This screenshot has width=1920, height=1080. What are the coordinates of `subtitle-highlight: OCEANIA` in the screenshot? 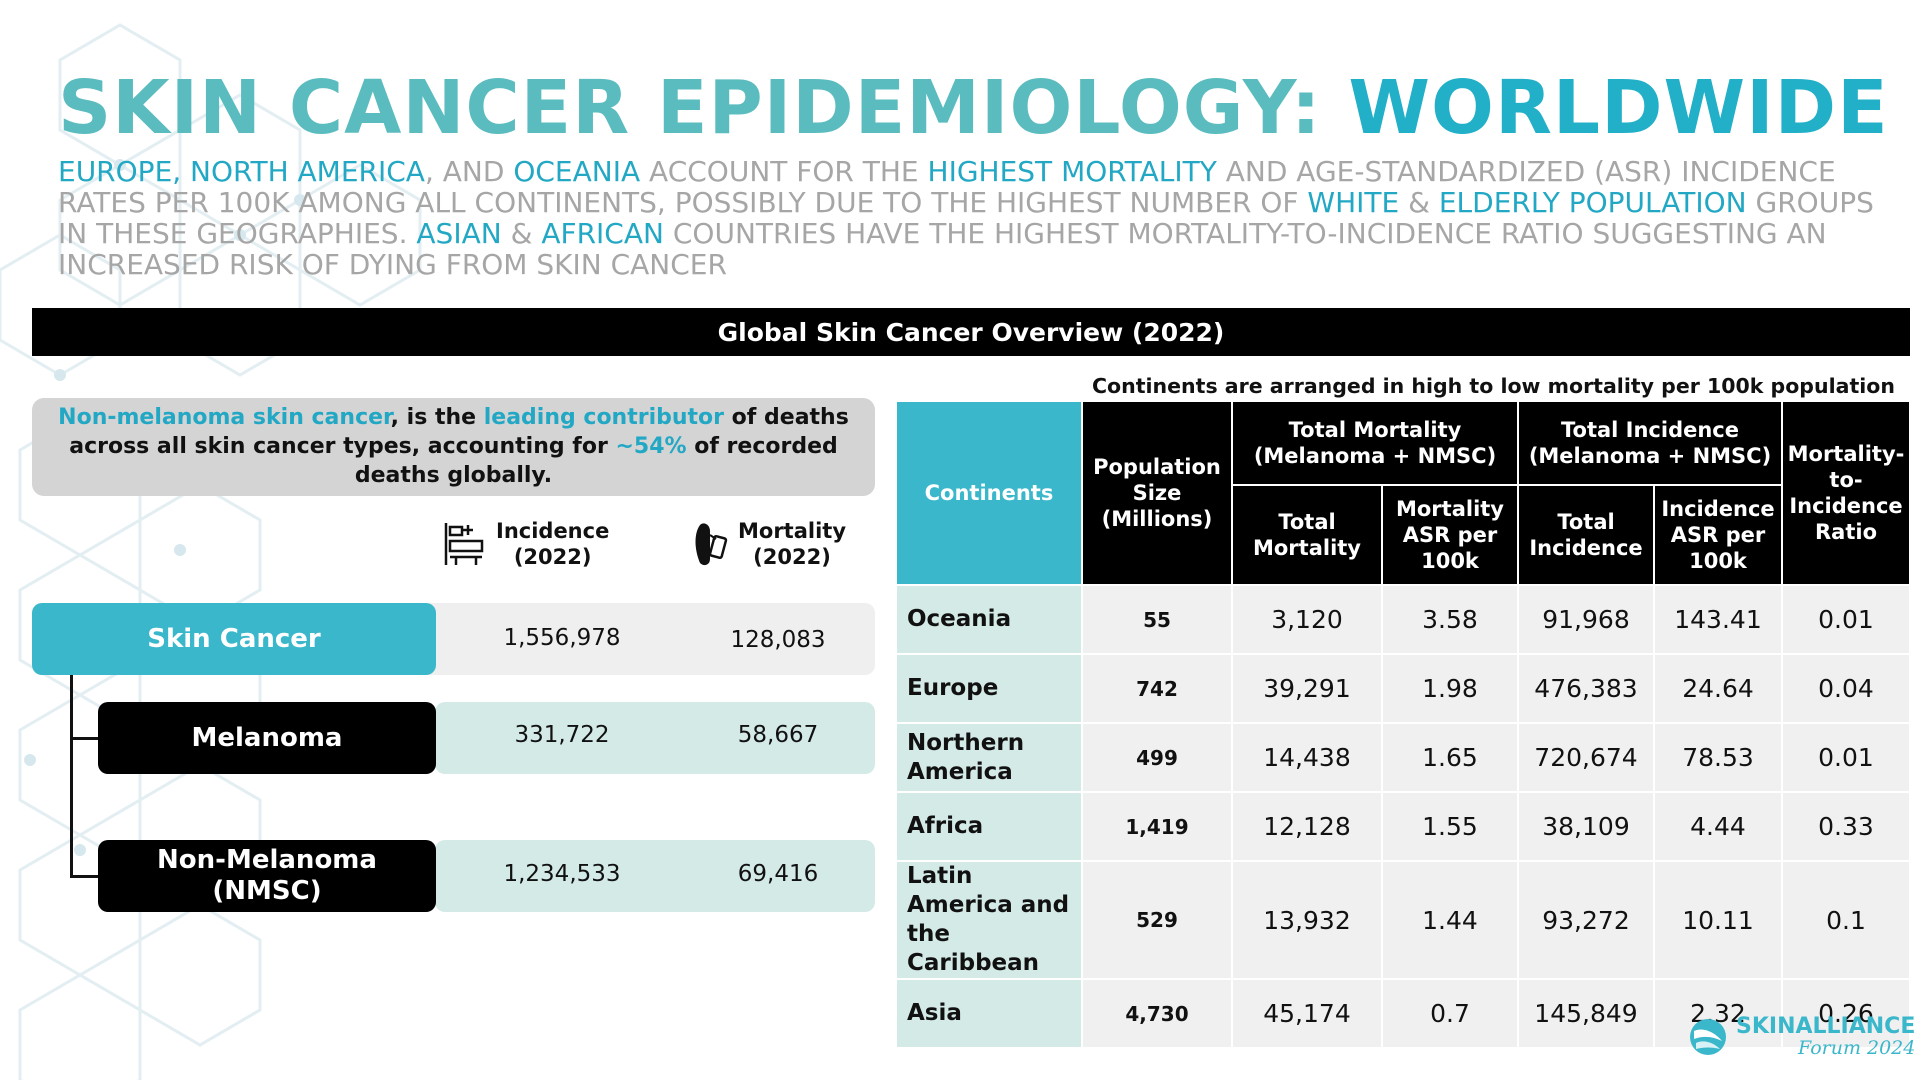 It's located at (577, 171).